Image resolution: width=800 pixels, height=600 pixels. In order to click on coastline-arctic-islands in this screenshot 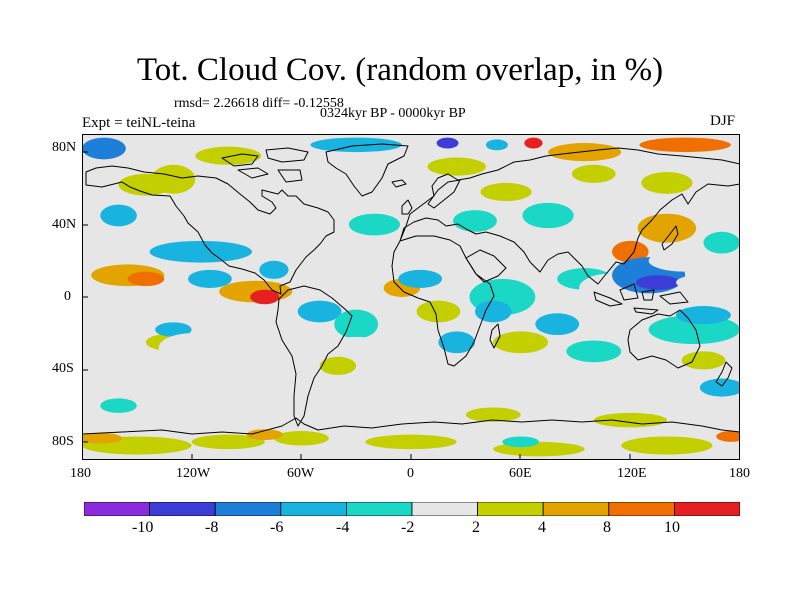, I will do `click(265, 165)`.